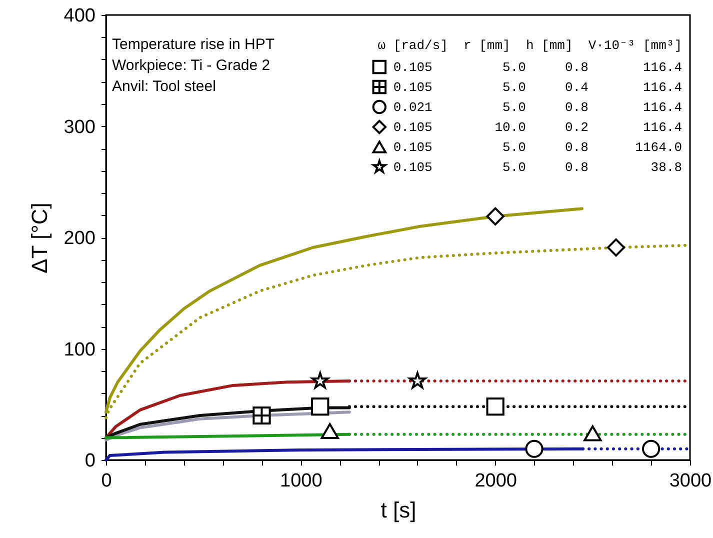 The height and width of the screenshot is (538, 713). Describe the element at coordinates (193, 44) in the screenshot. I see `annotation: Temperature rise in HPT` at that location.